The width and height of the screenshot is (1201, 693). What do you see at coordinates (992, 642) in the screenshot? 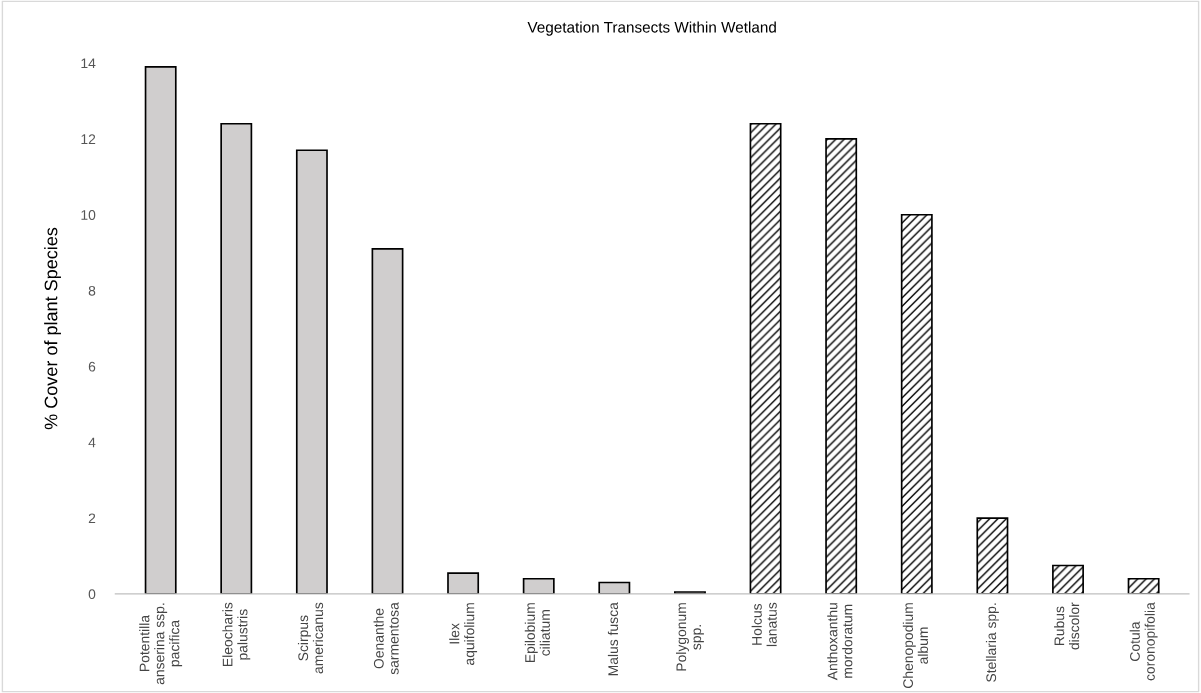
I see `x-tick-label: Stellaria spp.` at bounding box center [992, 642].